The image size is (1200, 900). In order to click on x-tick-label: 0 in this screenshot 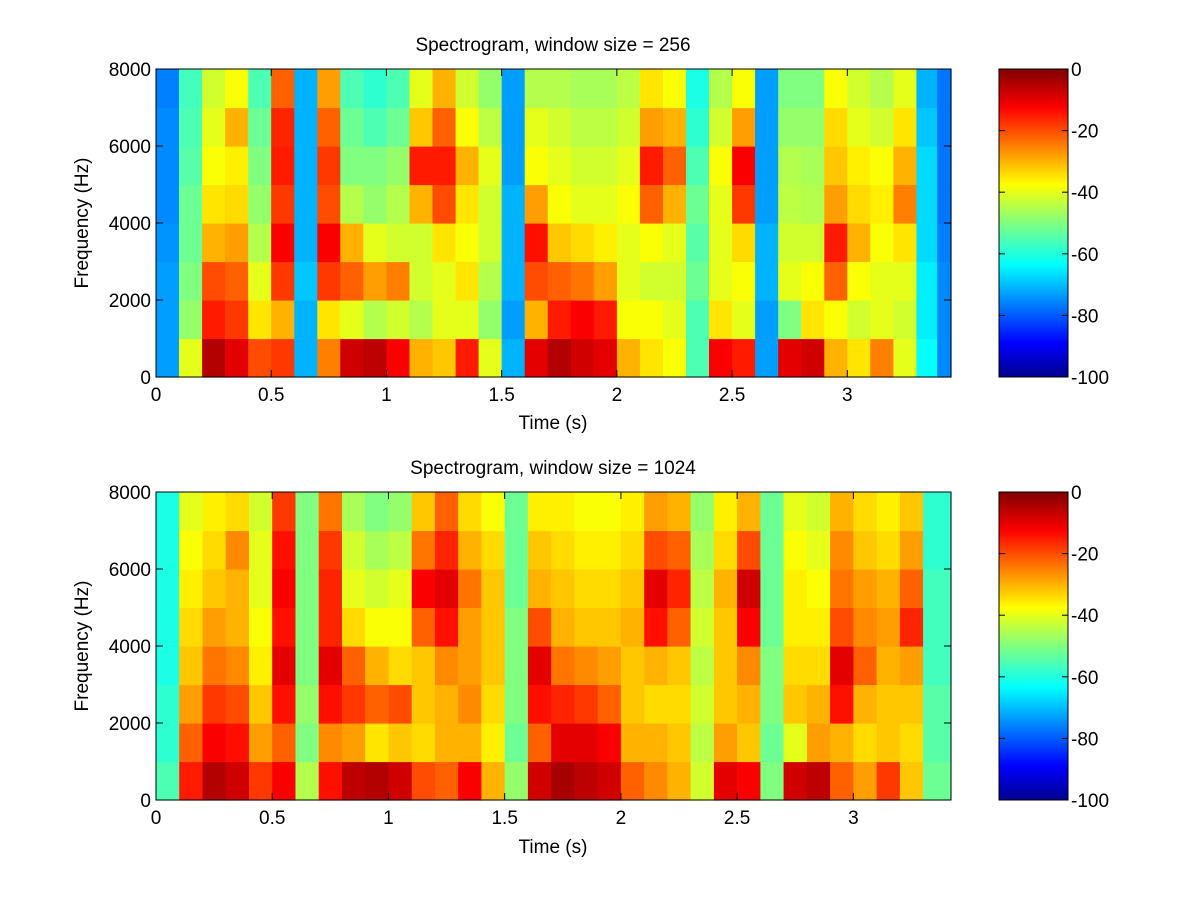, I will do `click(156, 395)`.